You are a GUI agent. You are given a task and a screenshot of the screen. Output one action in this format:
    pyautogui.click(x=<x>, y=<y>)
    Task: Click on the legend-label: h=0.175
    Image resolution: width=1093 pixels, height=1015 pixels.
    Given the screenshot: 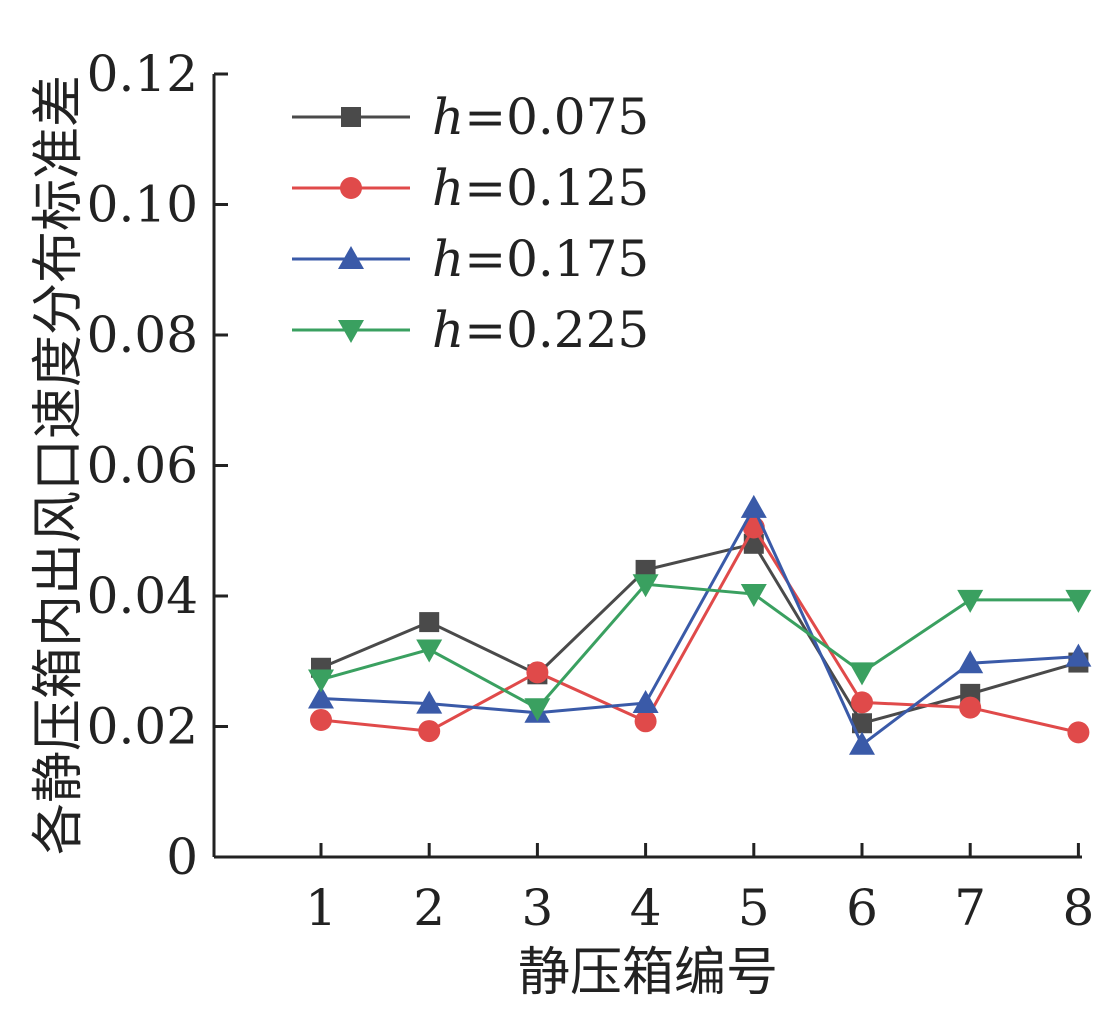 What is the action you would take?
    pyautogui.click(x=540, y=259)
    